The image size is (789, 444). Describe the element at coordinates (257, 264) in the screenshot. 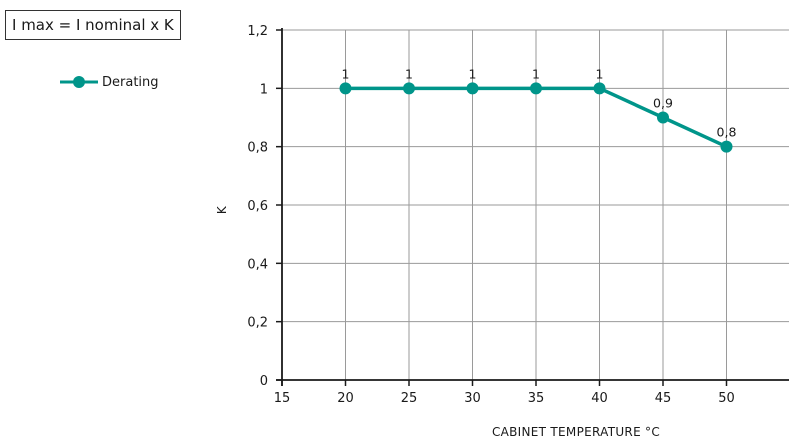

I see `y-tick-label: 0,4` at that location.